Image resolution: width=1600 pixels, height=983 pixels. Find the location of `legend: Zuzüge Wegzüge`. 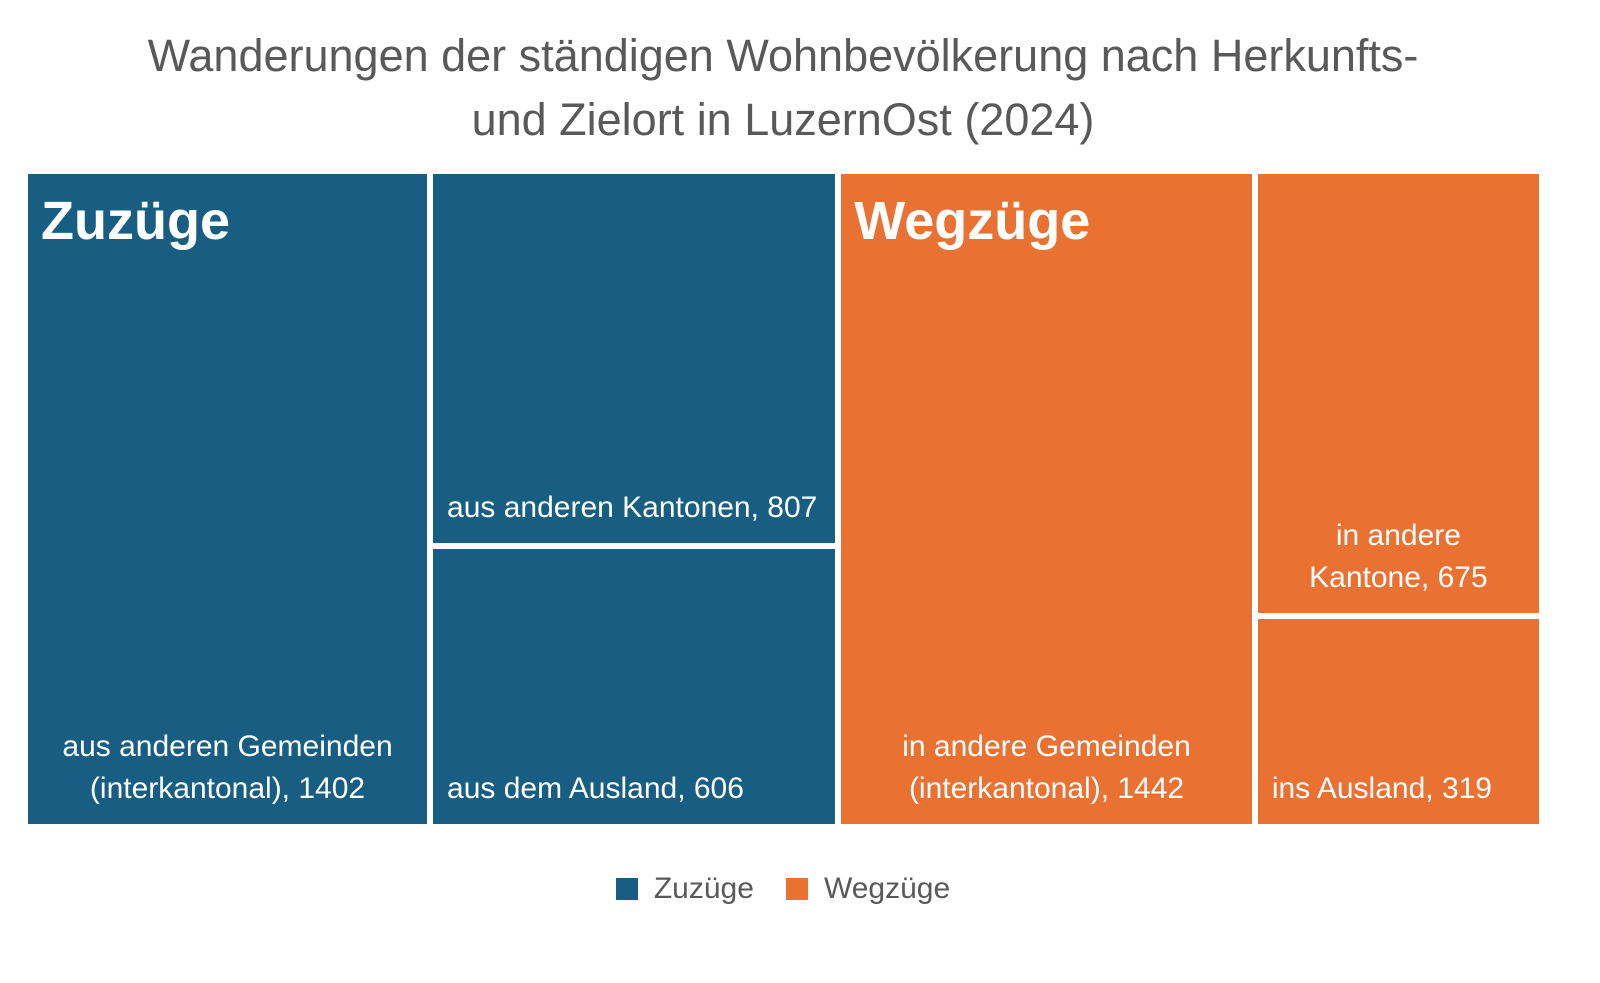

legend: Zuzüge Wegzüge is located at coordinates (783, 889).